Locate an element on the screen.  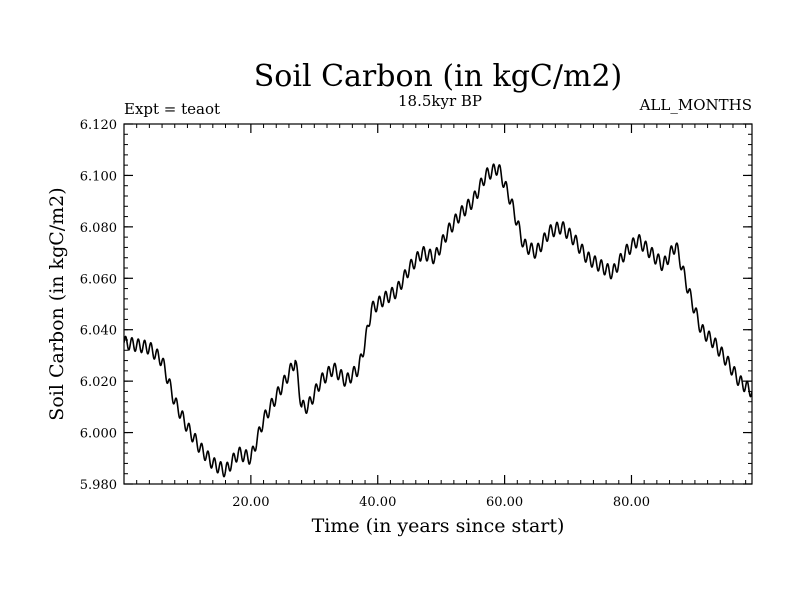
x-axis-label: Time (in years since start) is located at coordinates (438, 526).